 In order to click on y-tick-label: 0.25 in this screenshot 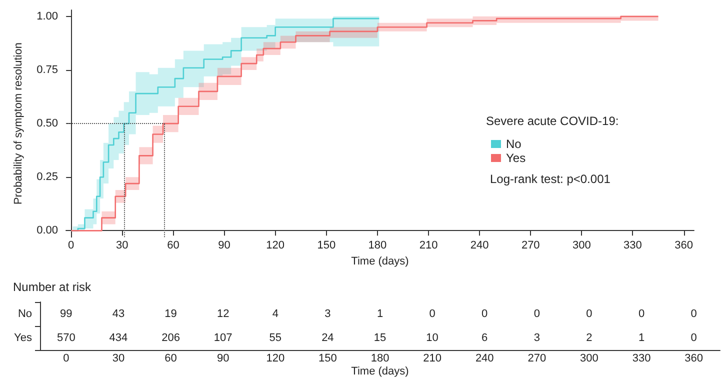, I will do `click(47, 177)`.